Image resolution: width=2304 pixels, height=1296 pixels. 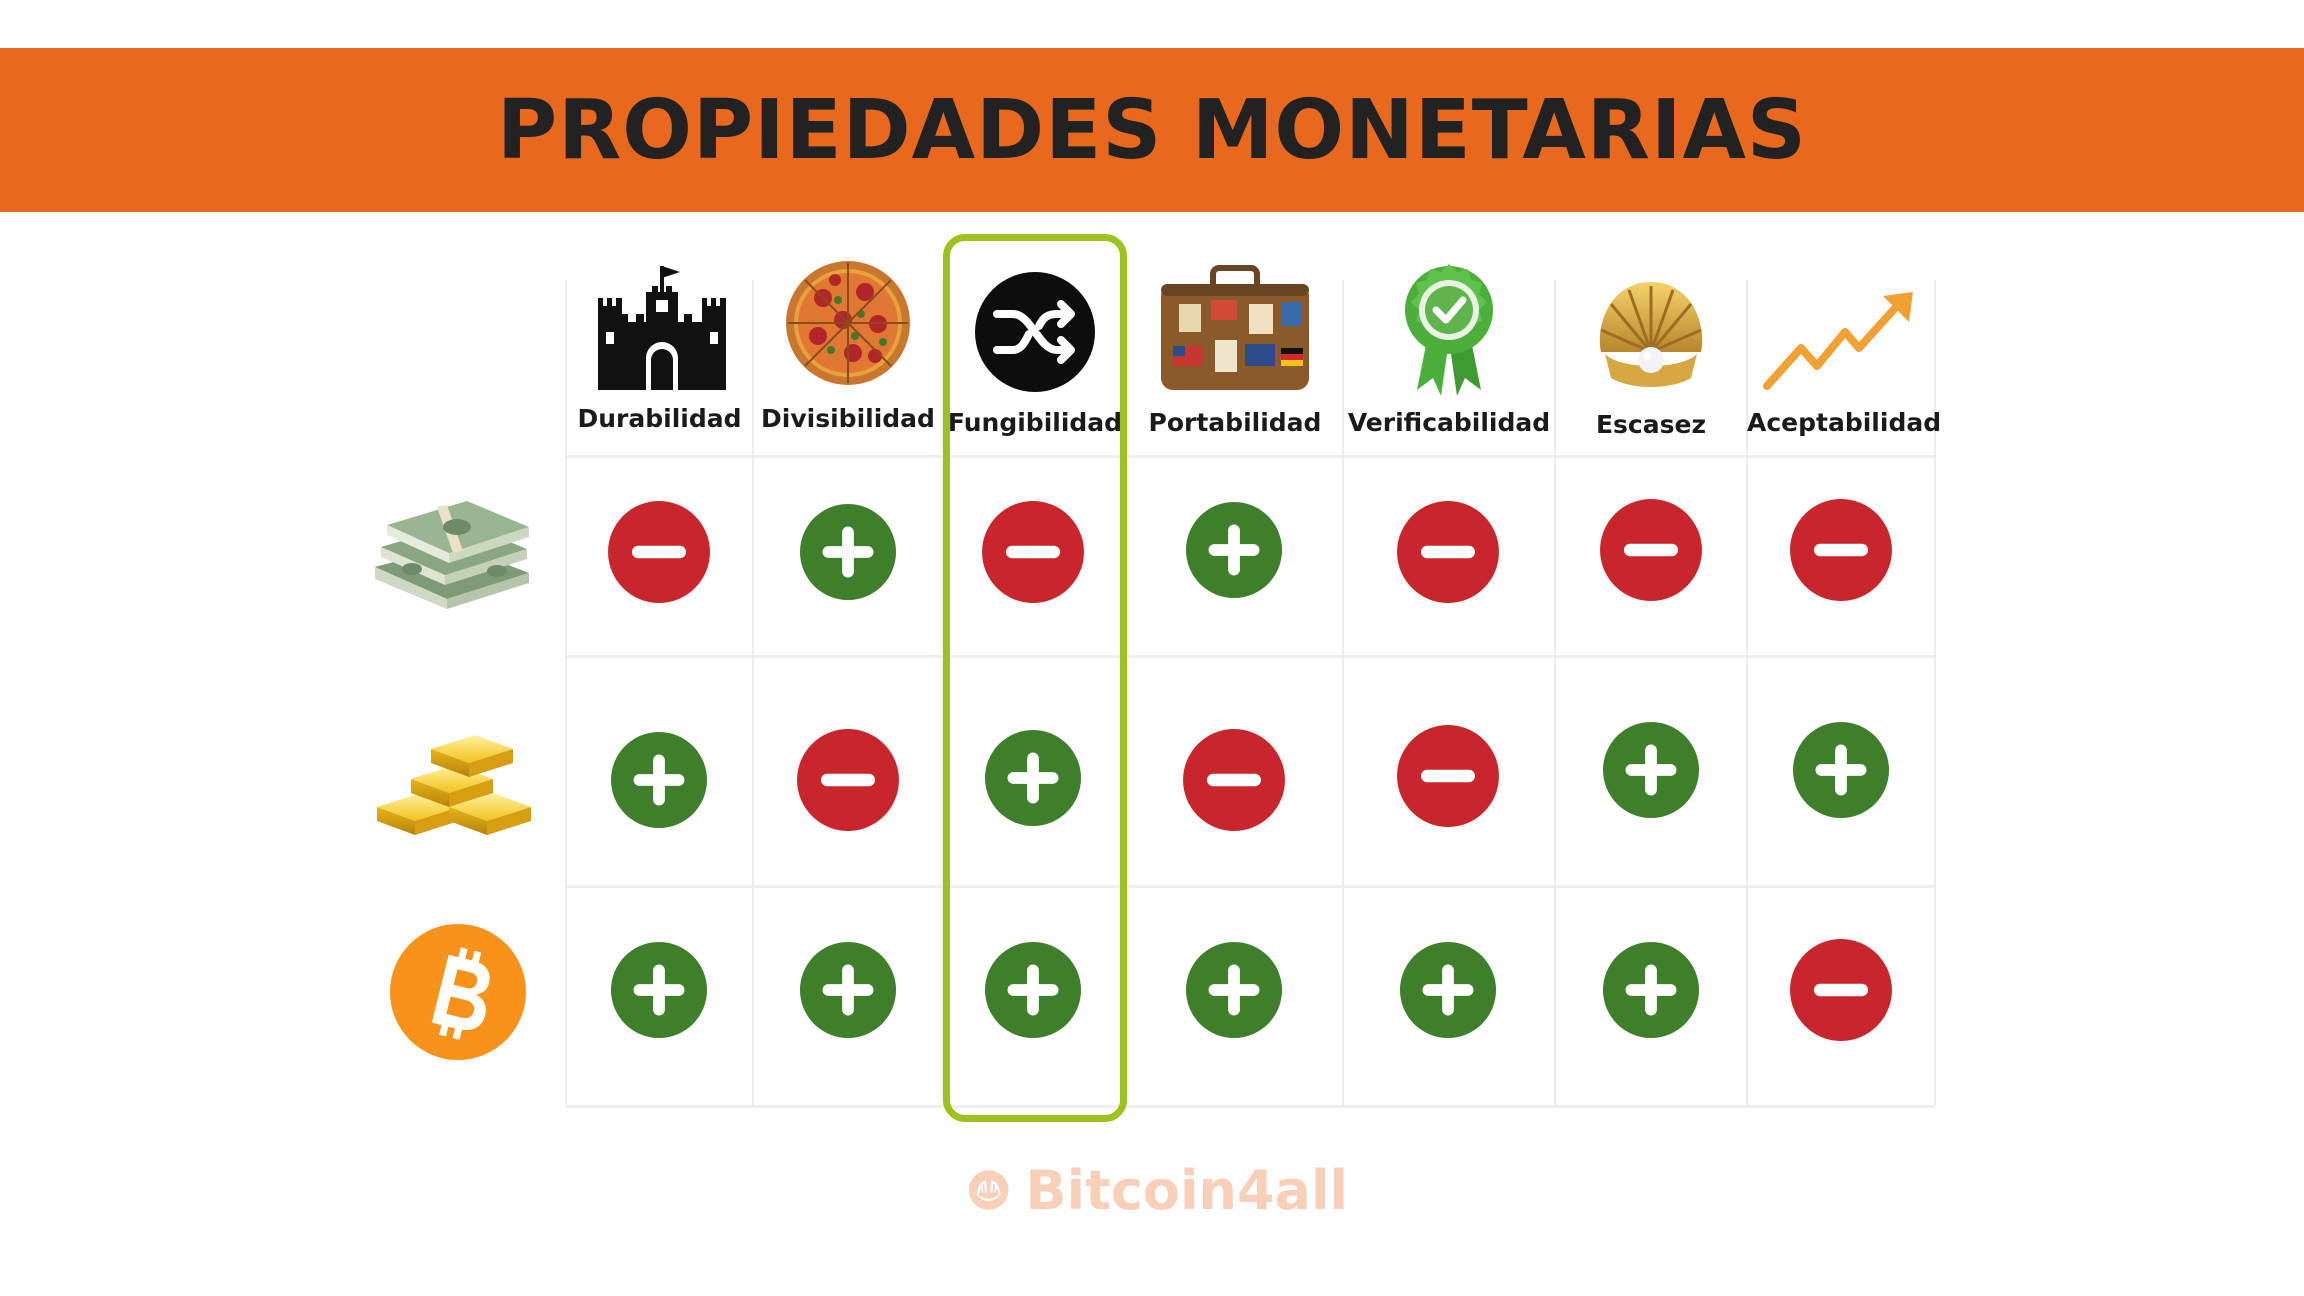 I want to click on column-label: Divisibilidad, so click(x=848, y=418).